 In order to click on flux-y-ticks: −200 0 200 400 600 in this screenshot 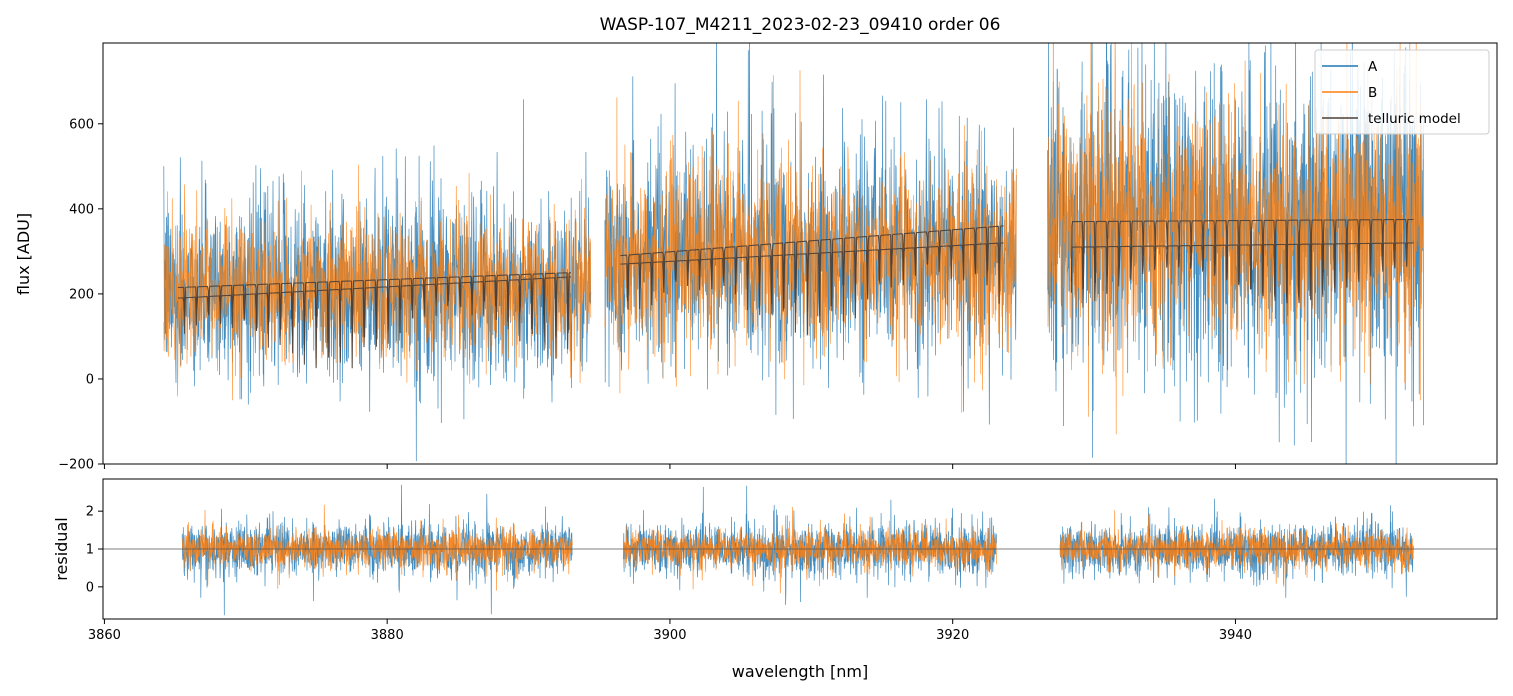, I will do `click(80, 295)`.